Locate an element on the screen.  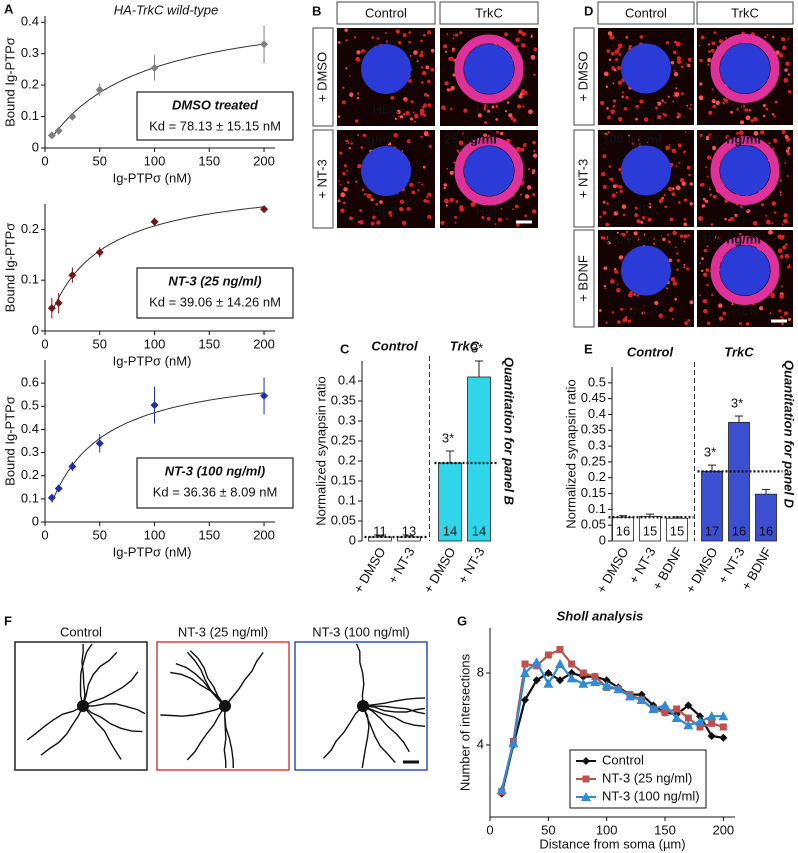
y-tick-label: 0.1 is located at coordinates (347, 499).